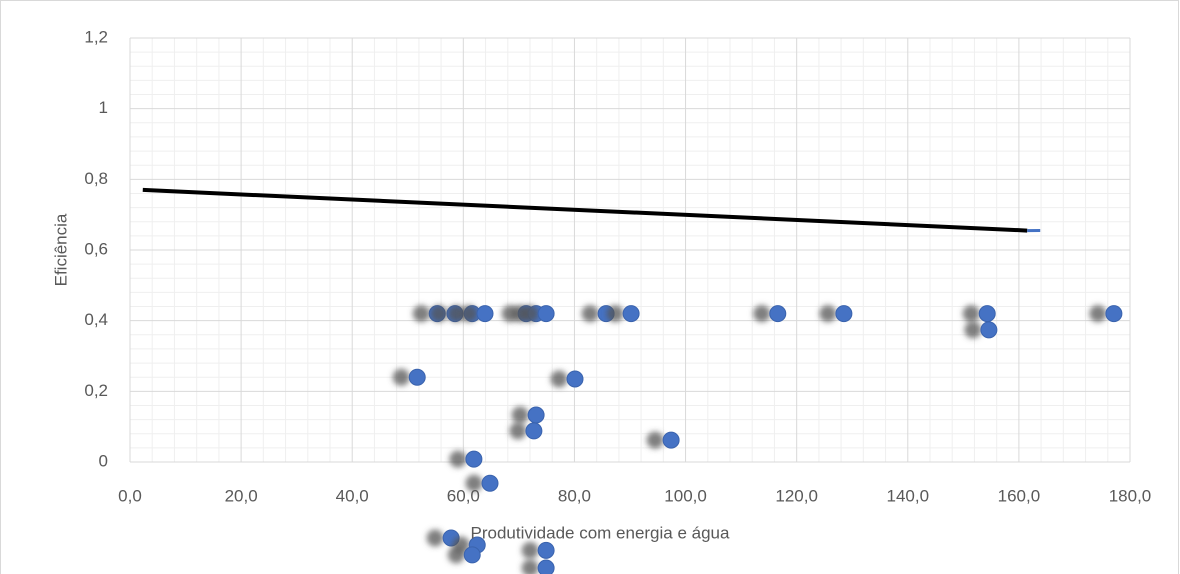  I want to click on x-tick-label: 40,0, so click(352, 495).